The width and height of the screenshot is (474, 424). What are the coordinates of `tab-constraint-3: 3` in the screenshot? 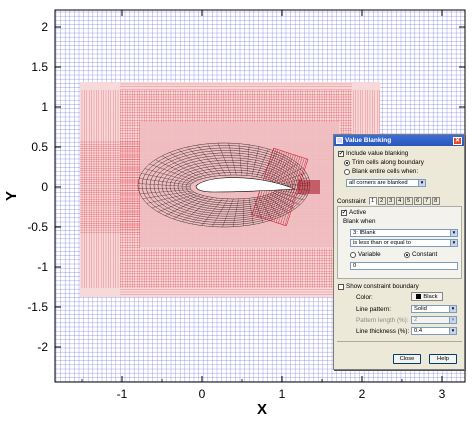 It's located at (390, 201).